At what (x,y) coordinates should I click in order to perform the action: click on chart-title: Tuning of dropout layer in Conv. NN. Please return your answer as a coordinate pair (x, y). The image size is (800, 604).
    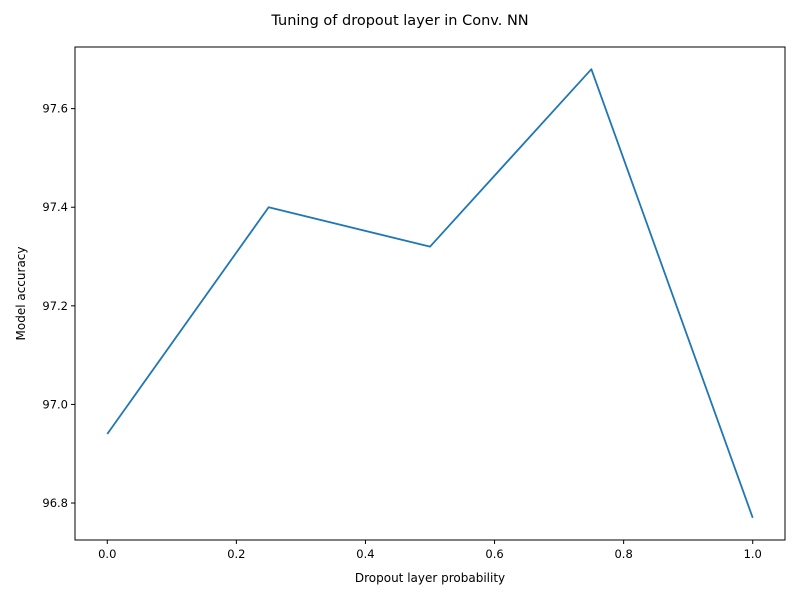
    Looking at the image, I should click on (399, 21).